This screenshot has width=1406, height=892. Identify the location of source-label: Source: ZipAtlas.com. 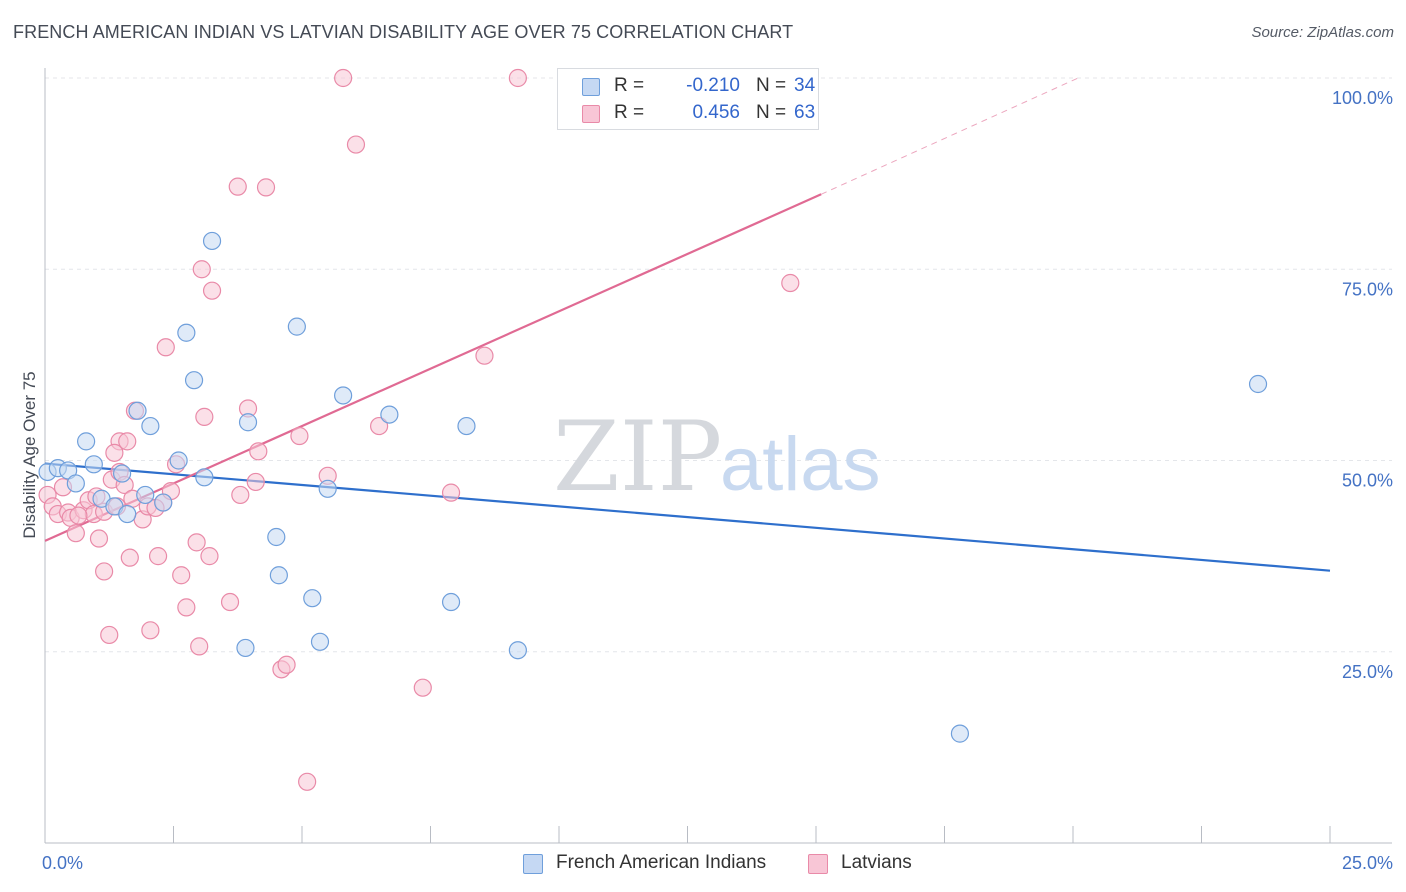
(1322, 32).